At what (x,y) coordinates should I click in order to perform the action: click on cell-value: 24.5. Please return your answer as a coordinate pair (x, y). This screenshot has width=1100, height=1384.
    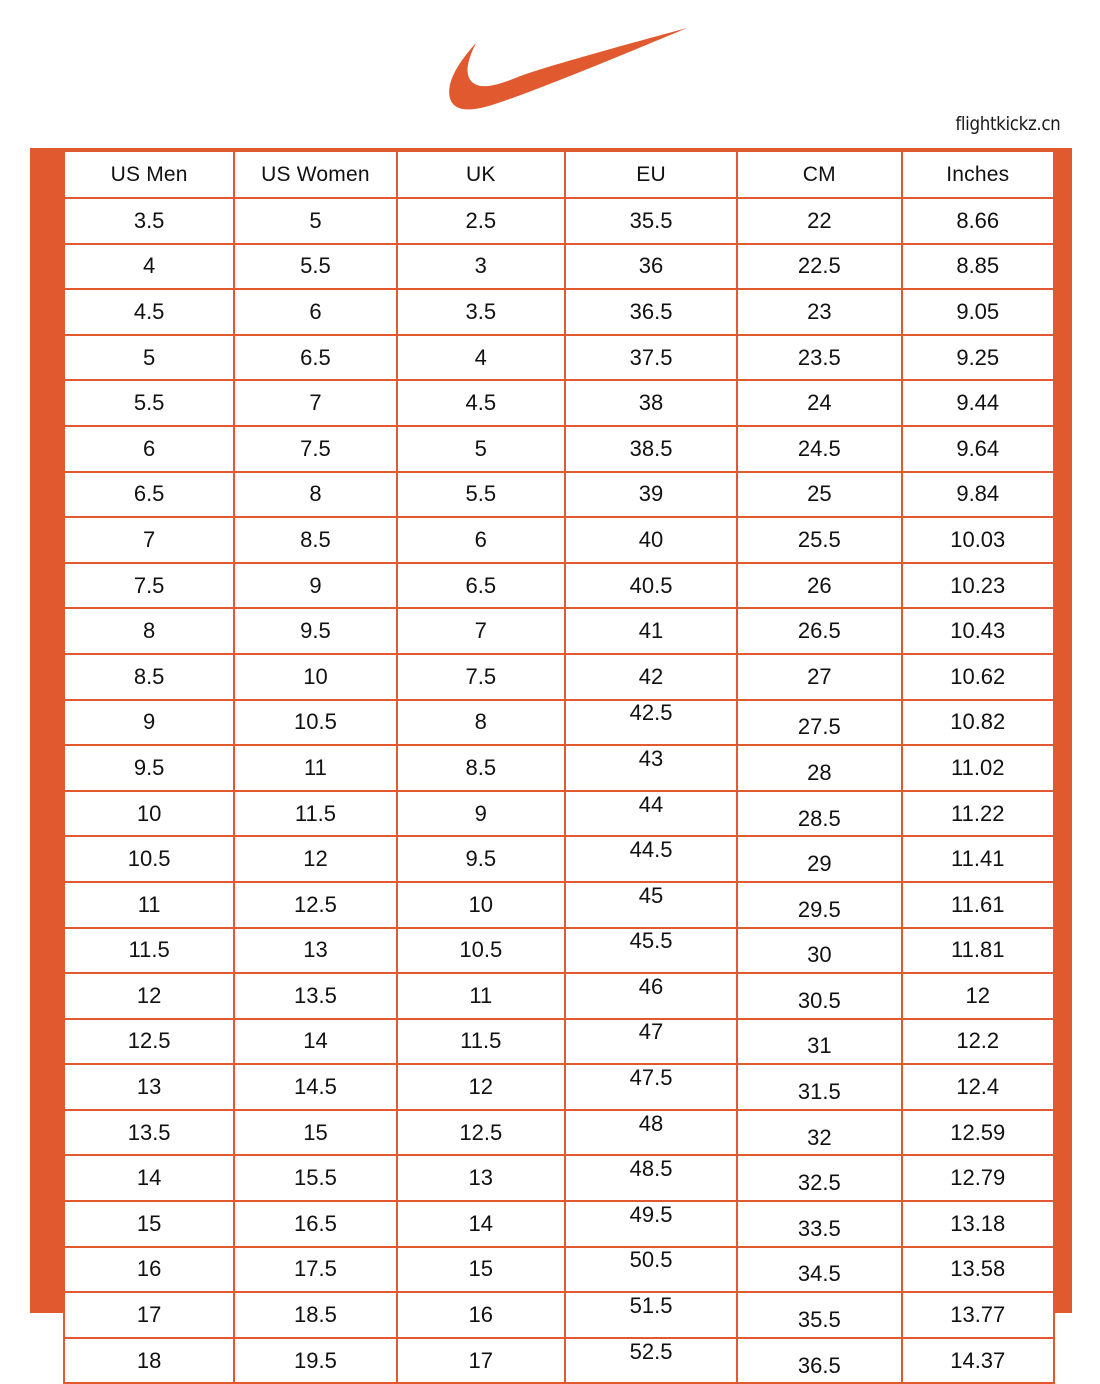
    Looking at the image, I should click on (819, 448).